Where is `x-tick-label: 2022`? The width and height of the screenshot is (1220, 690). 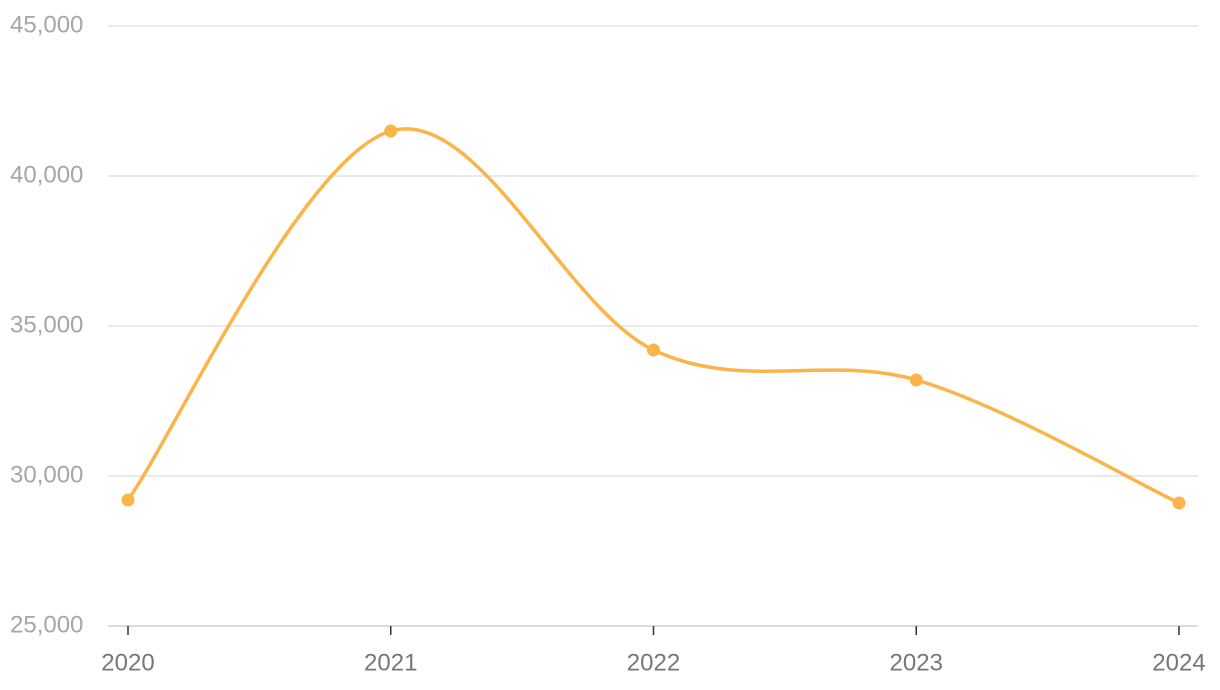
x-tick-label: 2022 is located at coordinates (653, 662).